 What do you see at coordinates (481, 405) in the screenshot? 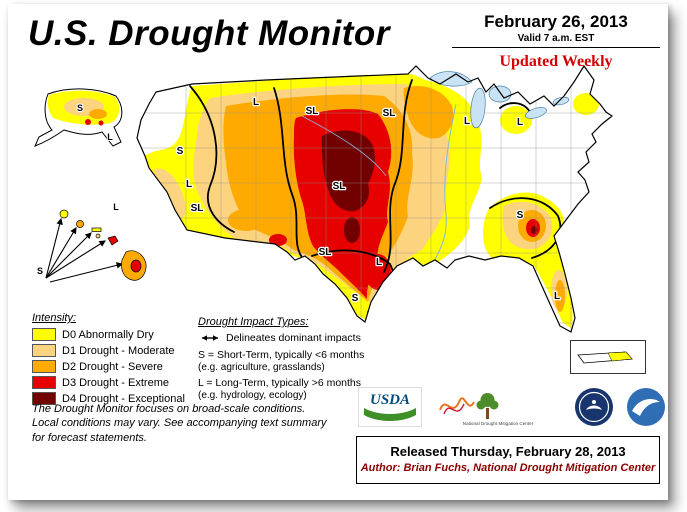
I see `ndmc-tree-foliage-left` at bounding box center [481, 405].